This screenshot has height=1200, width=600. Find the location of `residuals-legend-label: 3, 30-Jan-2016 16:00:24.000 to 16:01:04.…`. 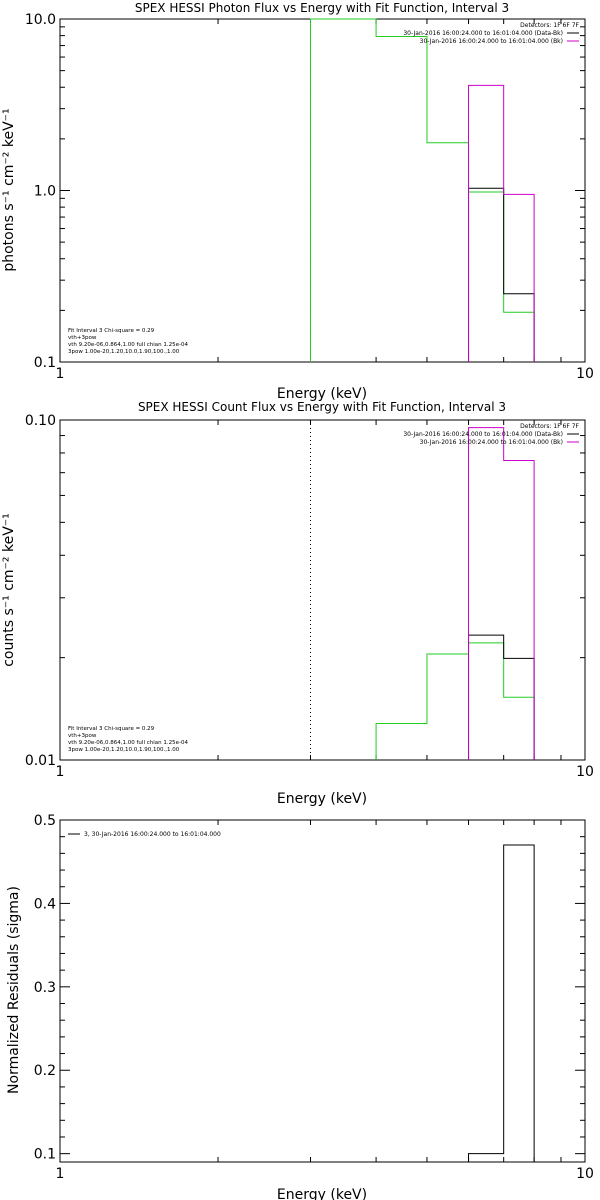

residuals-legend-label: 3, 30-Jan-2016 16:00:24.000 to 16:01:04.… is located at coordinates (152, 834).